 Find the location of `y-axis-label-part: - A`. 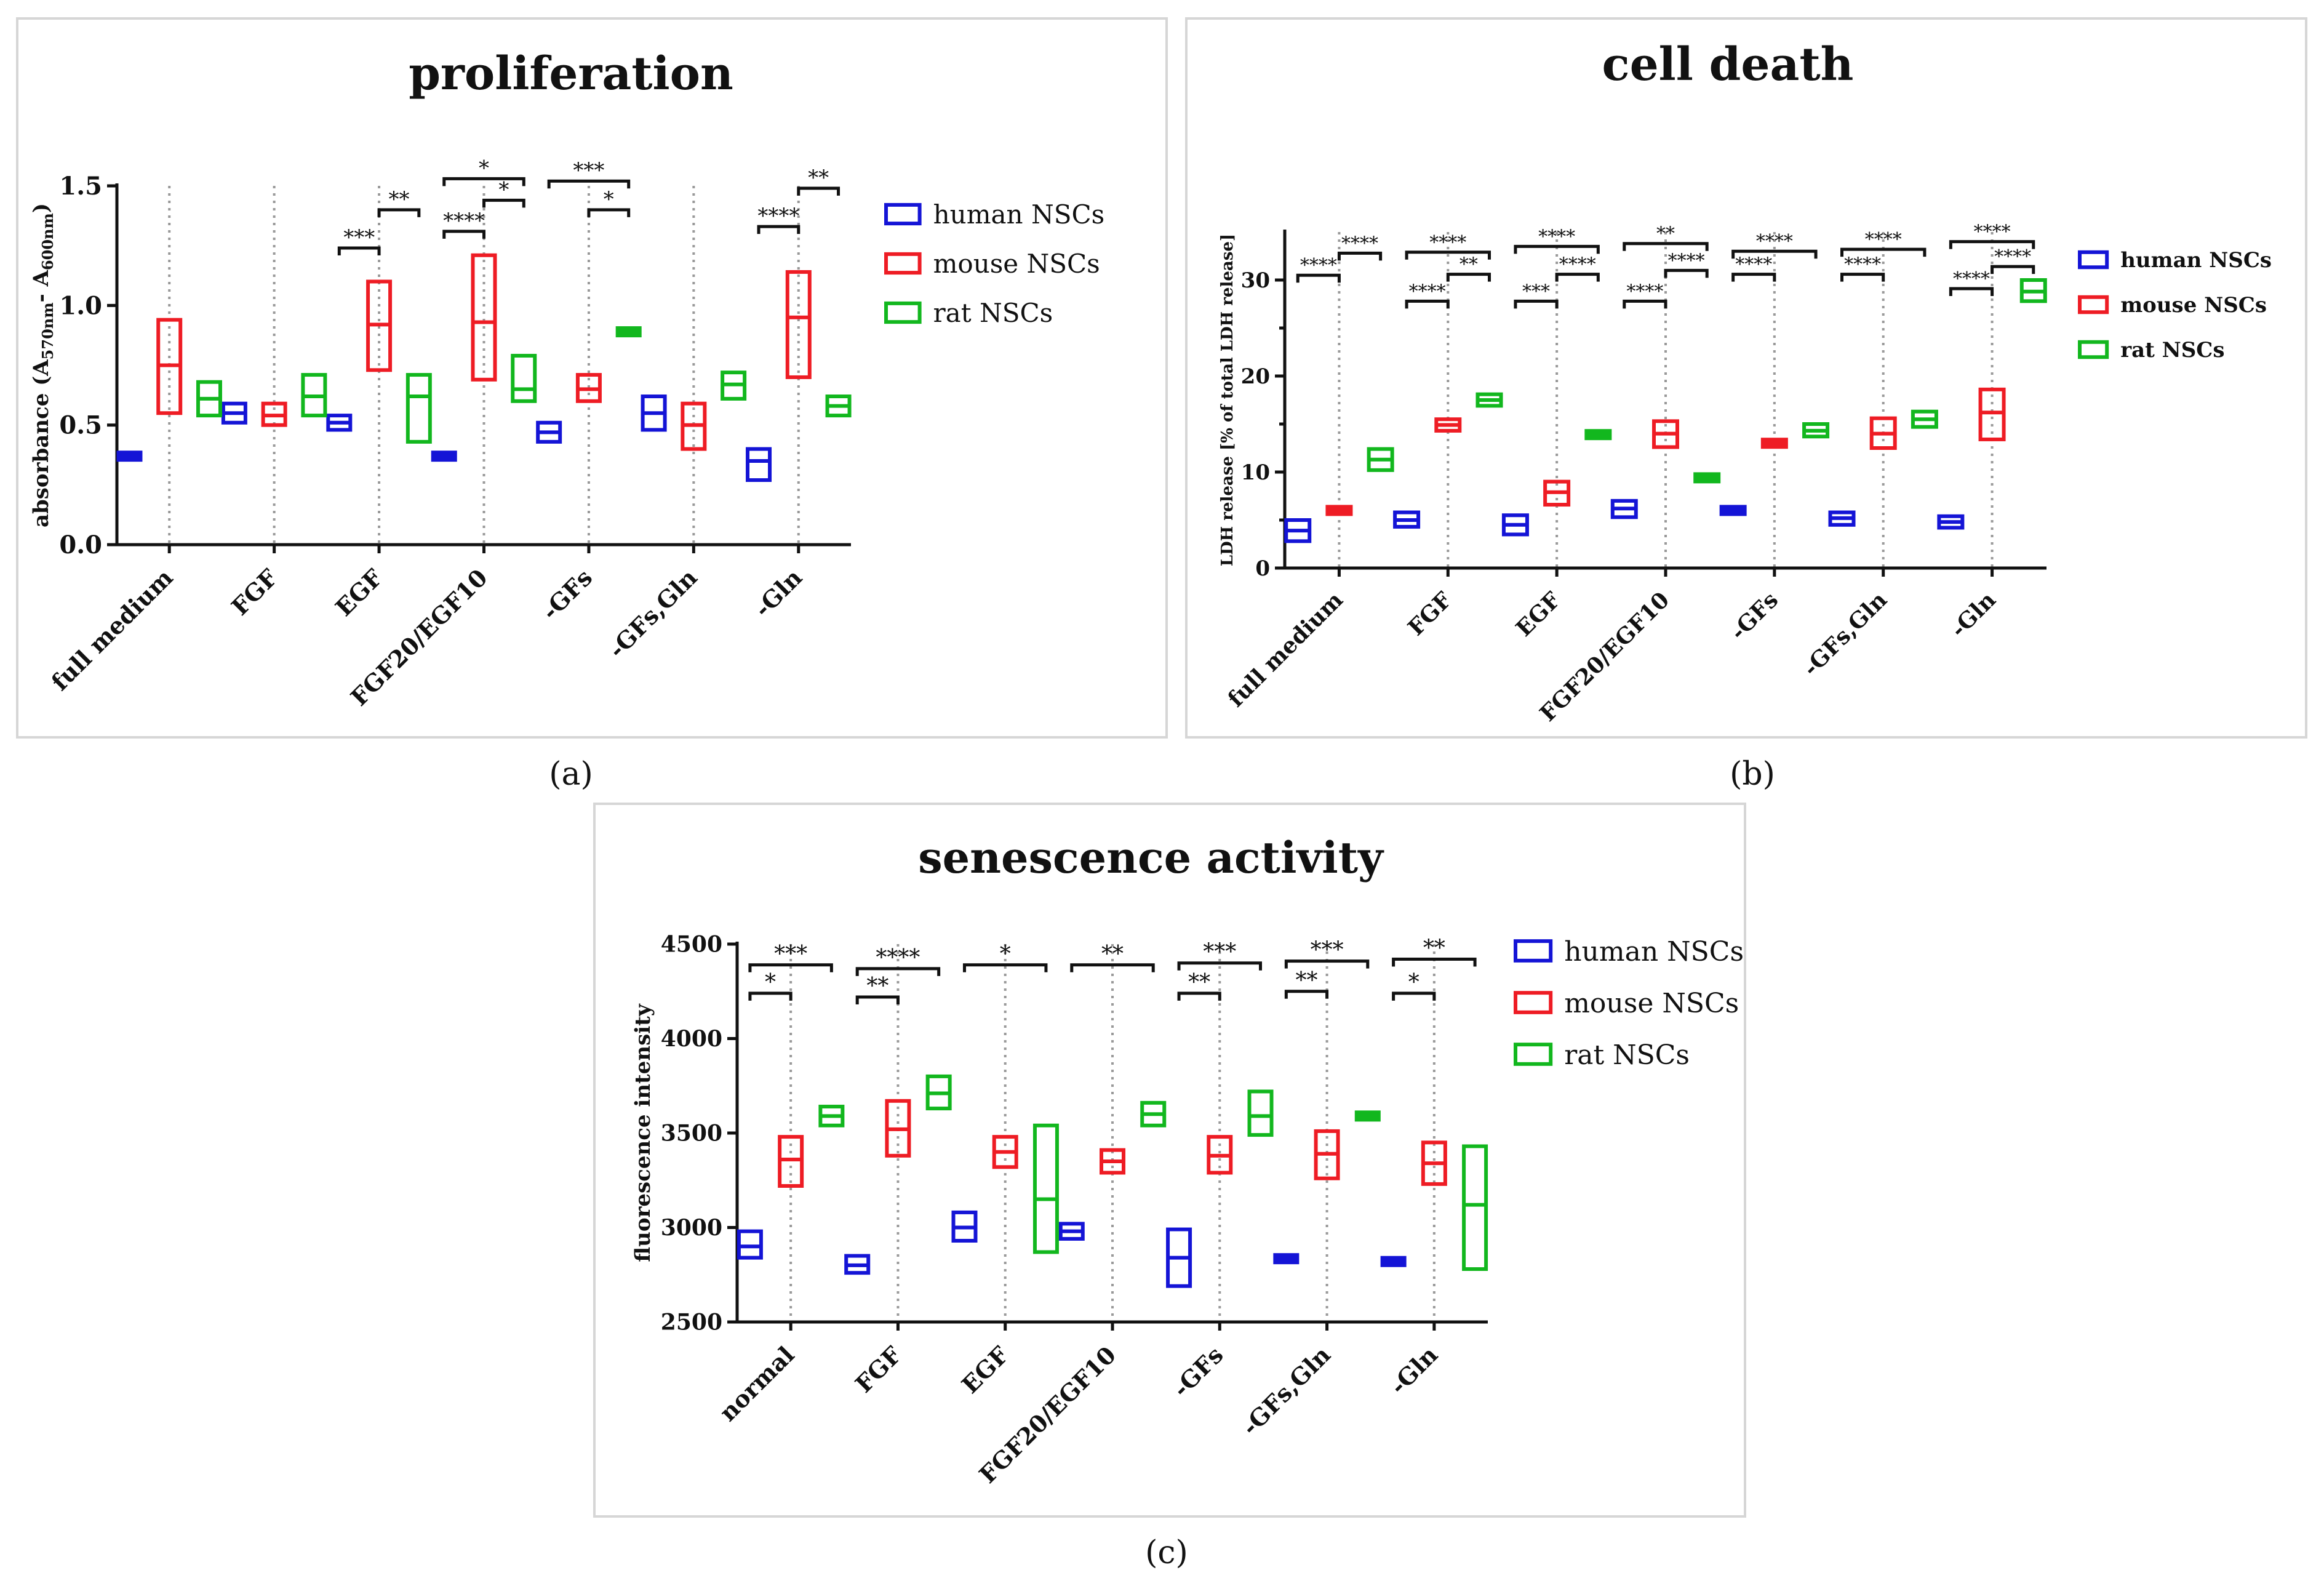

y-axis-label-part: - A is located at coordinates (41, 286).